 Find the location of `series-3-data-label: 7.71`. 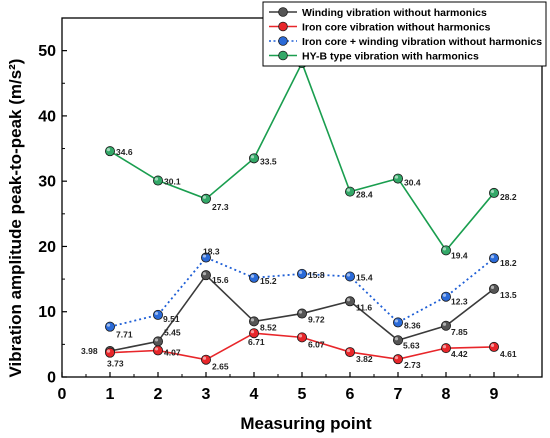

series-3-data-label: 7.71 is located at coordinates (124, 335).